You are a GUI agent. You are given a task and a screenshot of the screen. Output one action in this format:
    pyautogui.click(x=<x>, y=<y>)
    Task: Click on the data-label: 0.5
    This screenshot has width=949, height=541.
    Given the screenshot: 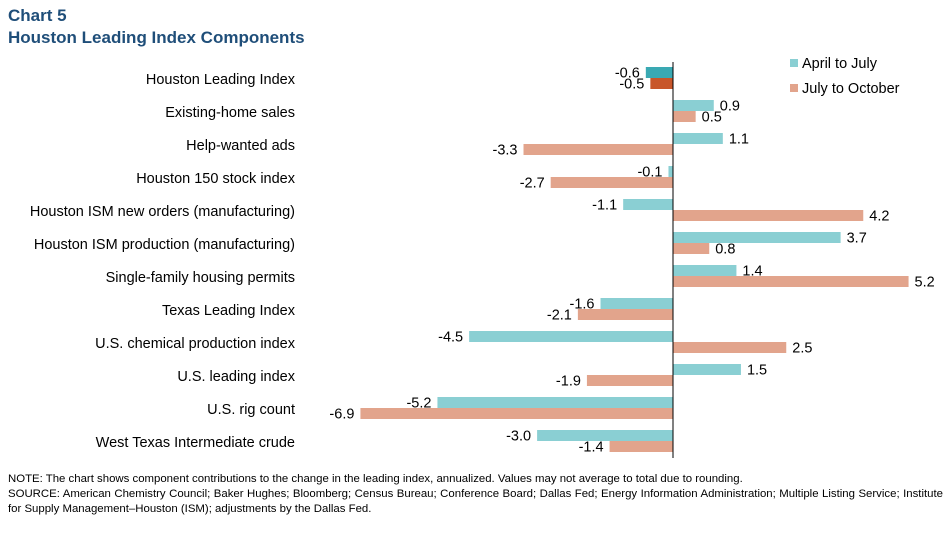 What is the action you would take?
    pyautogui.click(x=712, y=118)
    